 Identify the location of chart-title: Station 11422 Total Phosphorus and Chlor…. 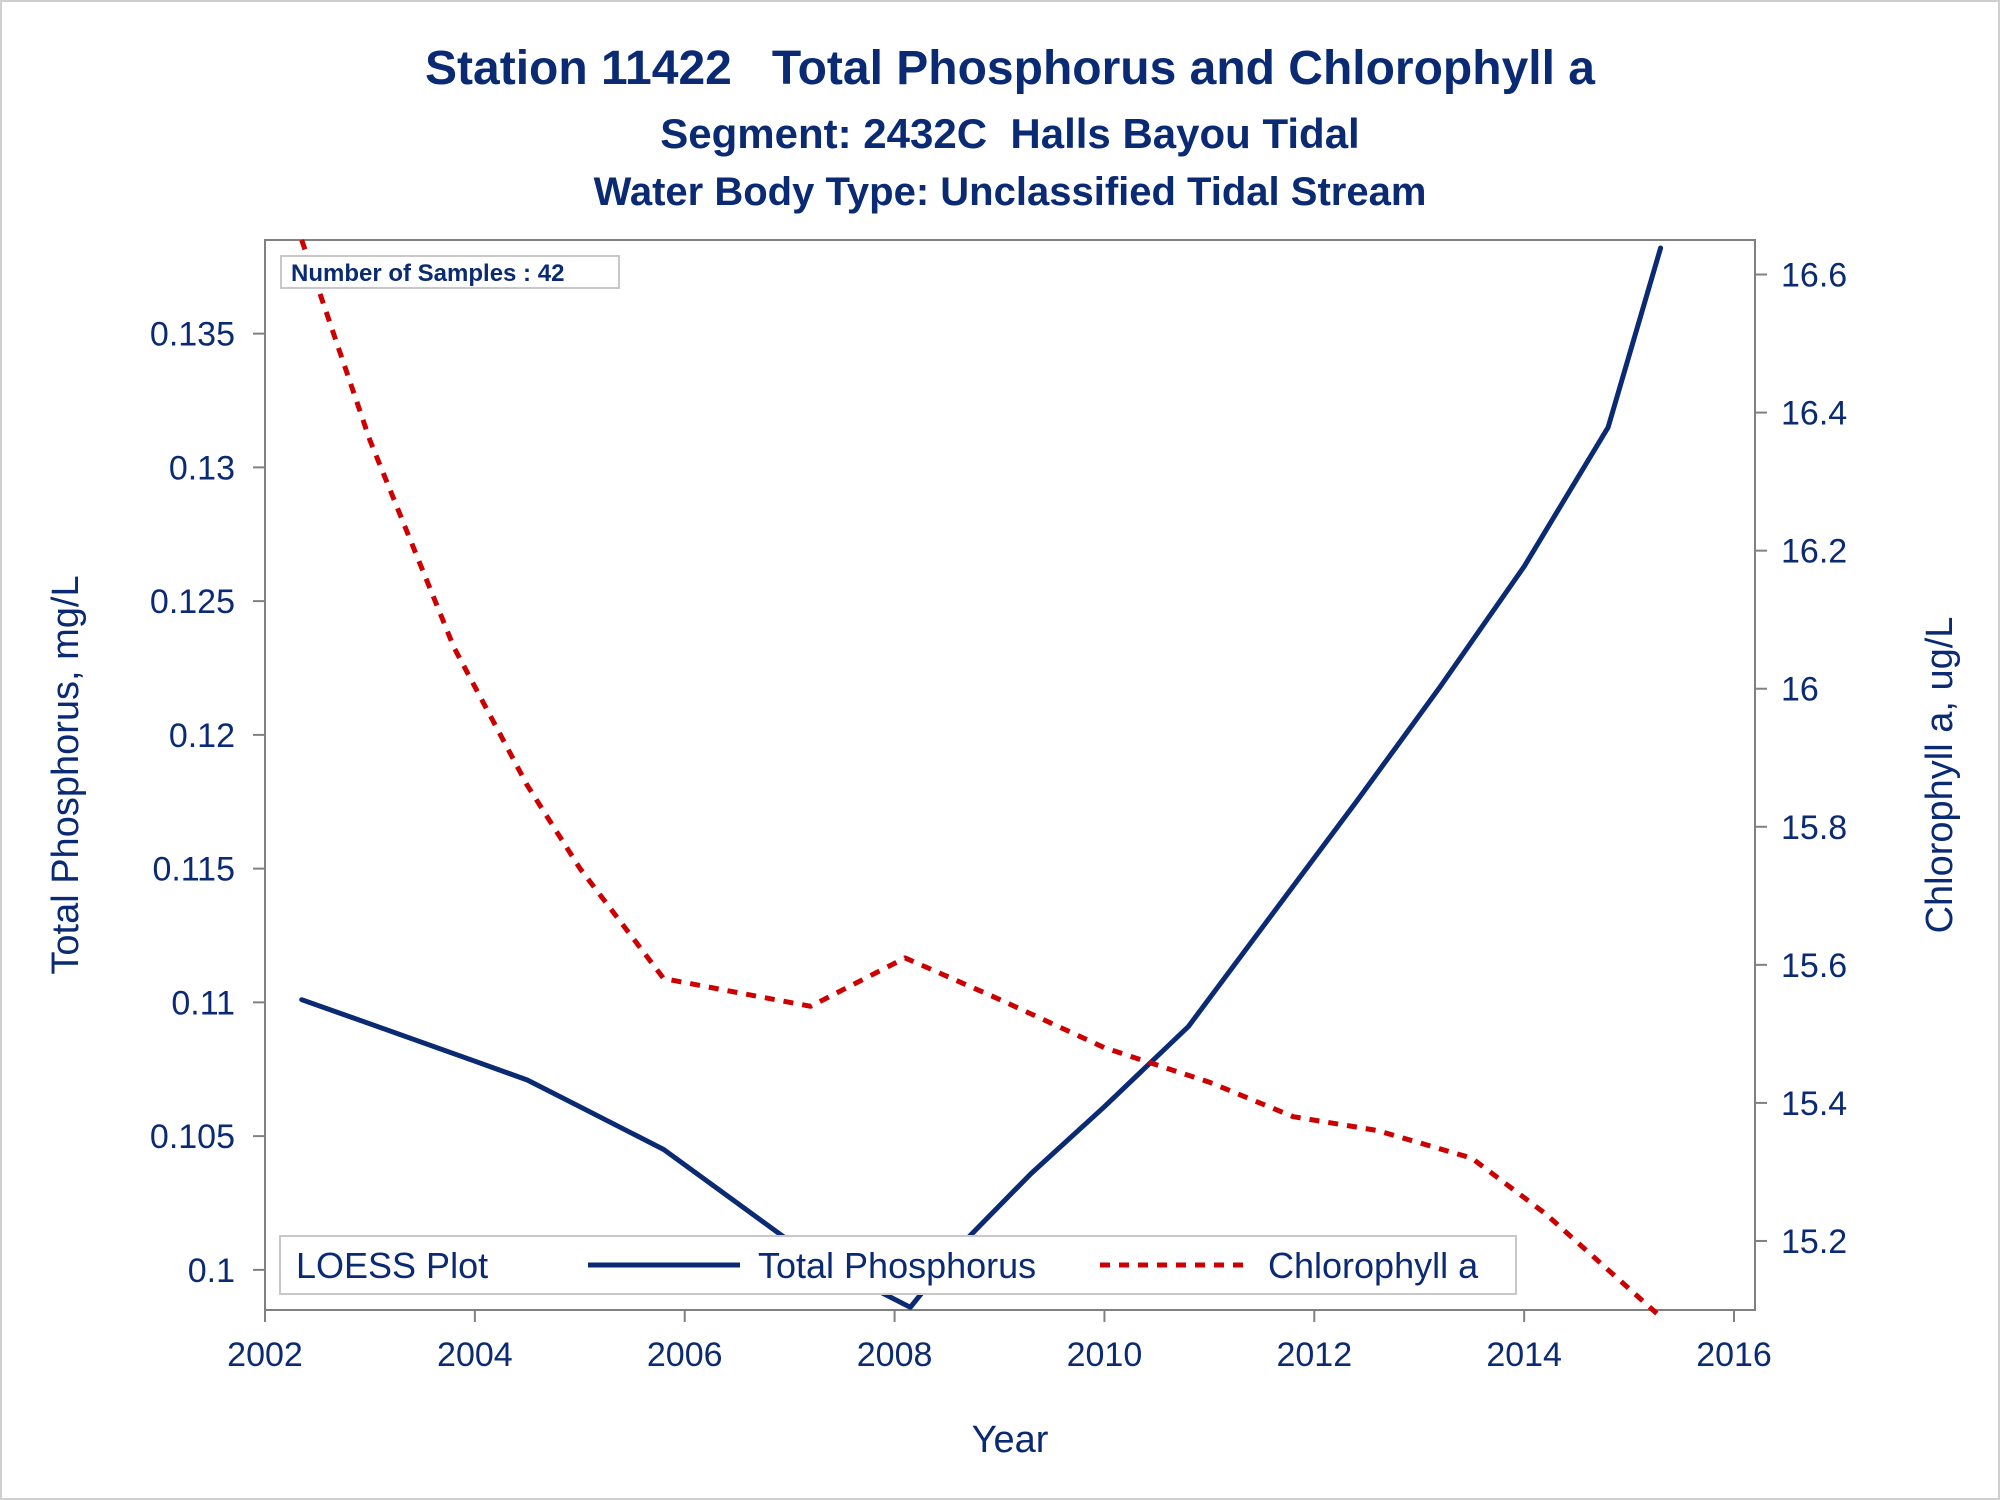
(1010, 68).